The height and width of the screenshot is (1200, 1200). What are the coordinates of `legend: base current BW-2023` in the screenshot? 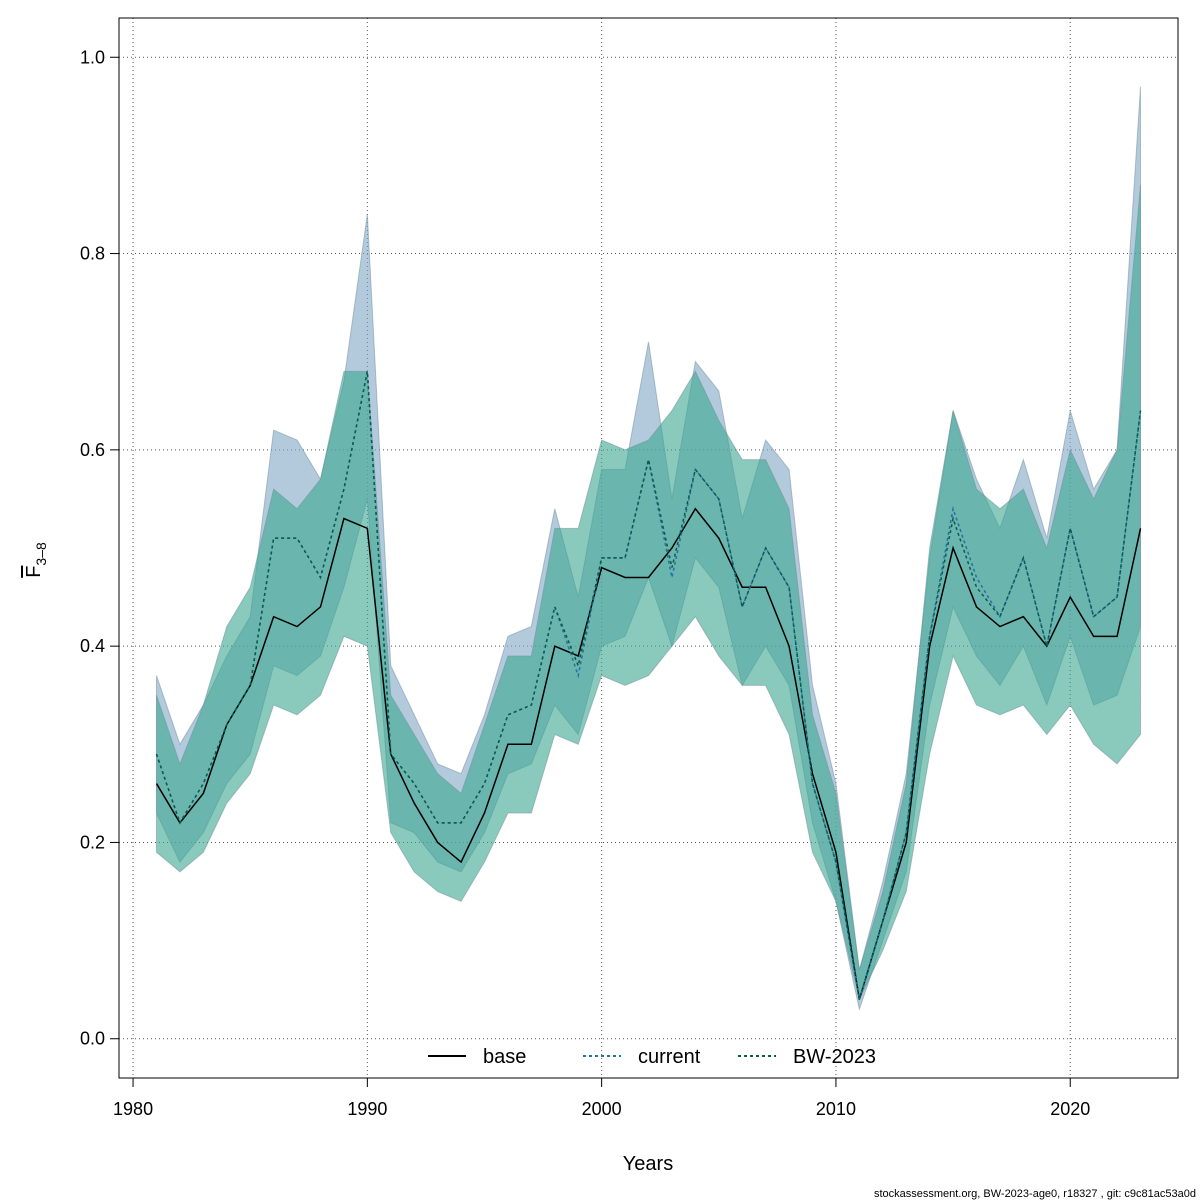 It's located at (652, 1057).